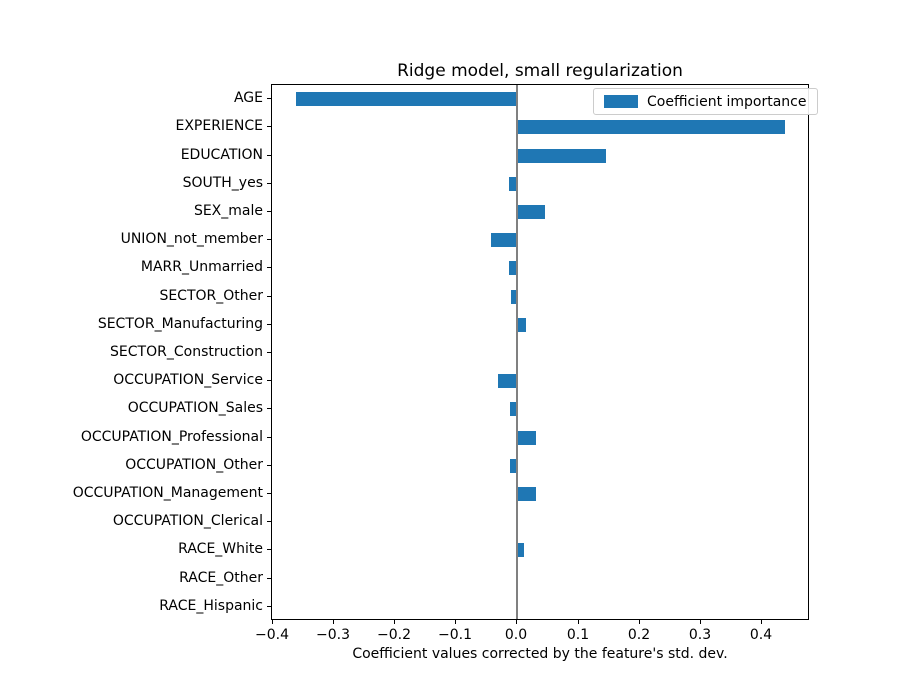  Describe the element at coordinates (220, 549) in the screenshot. I see `ytick-label-RACE_White: RACE_White` at that location.